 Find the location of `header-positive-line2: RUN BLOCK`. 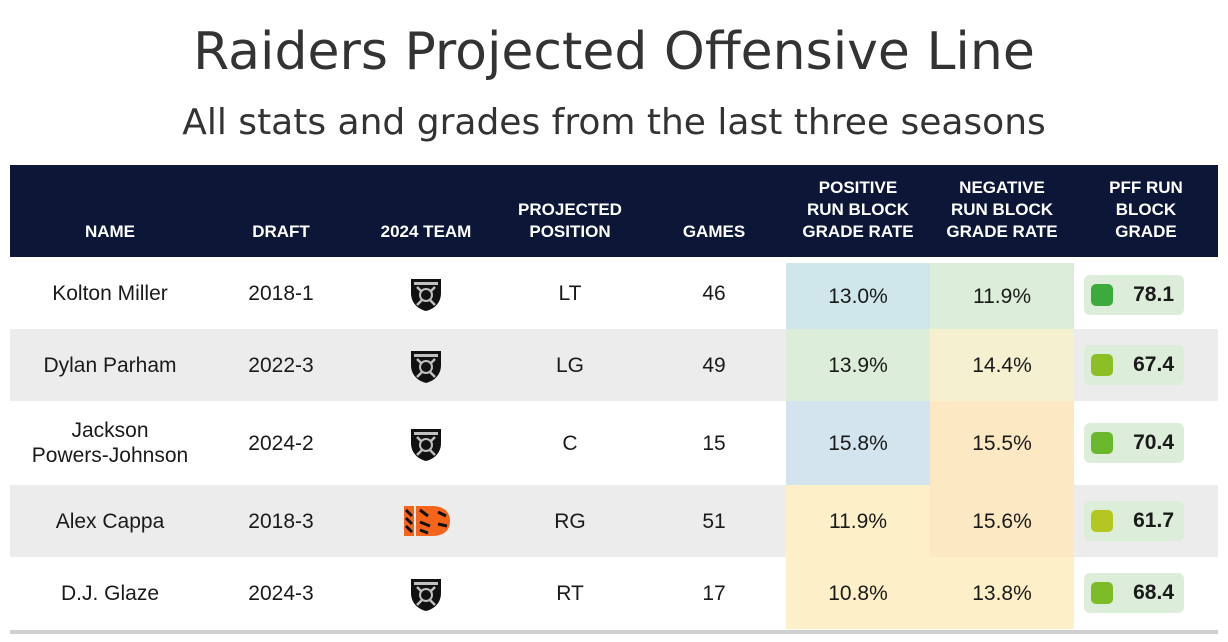

header-positive-line2: RUN BLOCK is located at coordinates (858, 209).